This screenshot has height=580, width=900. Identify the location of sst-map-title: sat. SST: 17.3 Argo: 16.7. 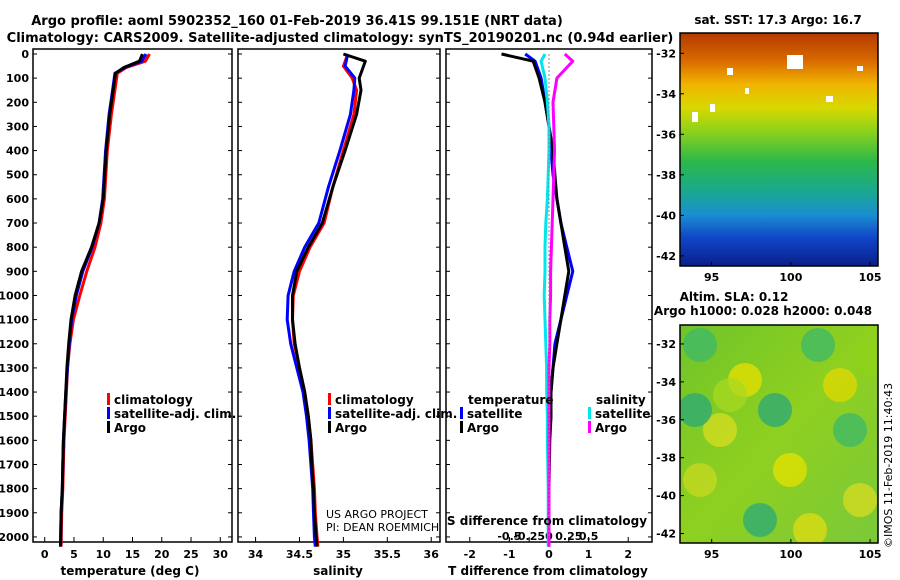
(777, 20).